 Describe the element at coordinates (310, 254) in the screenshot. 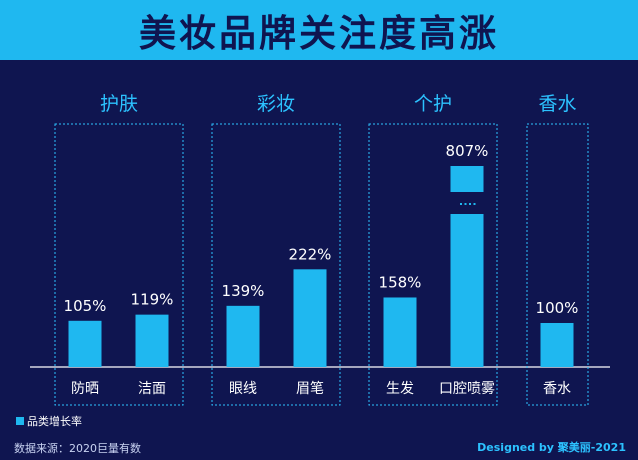

I see `data-label: 222%` at that location.